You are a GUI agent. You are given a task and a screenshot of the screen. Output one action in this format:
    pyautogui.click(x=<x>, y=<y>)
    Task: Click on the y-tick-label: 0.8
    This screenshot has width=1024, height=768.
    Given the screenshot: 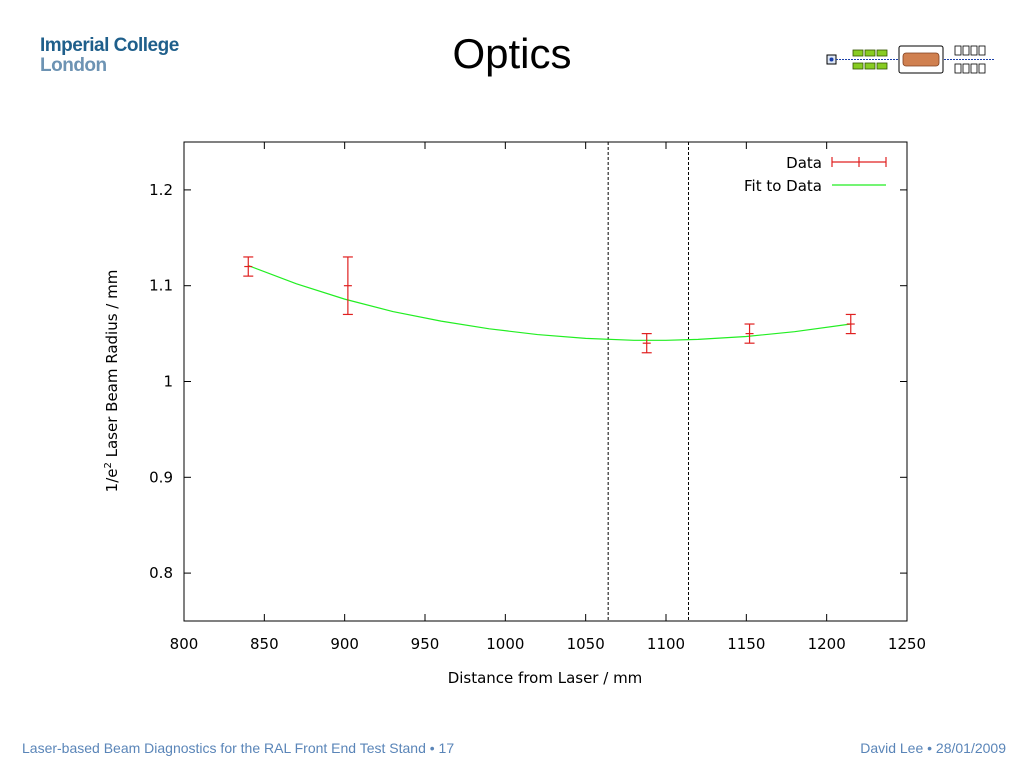 What is the action you would take?
    pyautogui.click(x=161, y=573)
    